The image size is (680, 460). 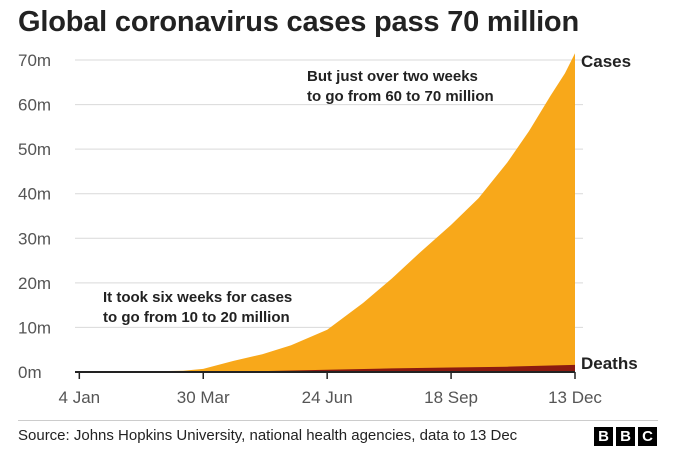 I want to click on y-tick-label: 30m, so click(x=34, y=238).